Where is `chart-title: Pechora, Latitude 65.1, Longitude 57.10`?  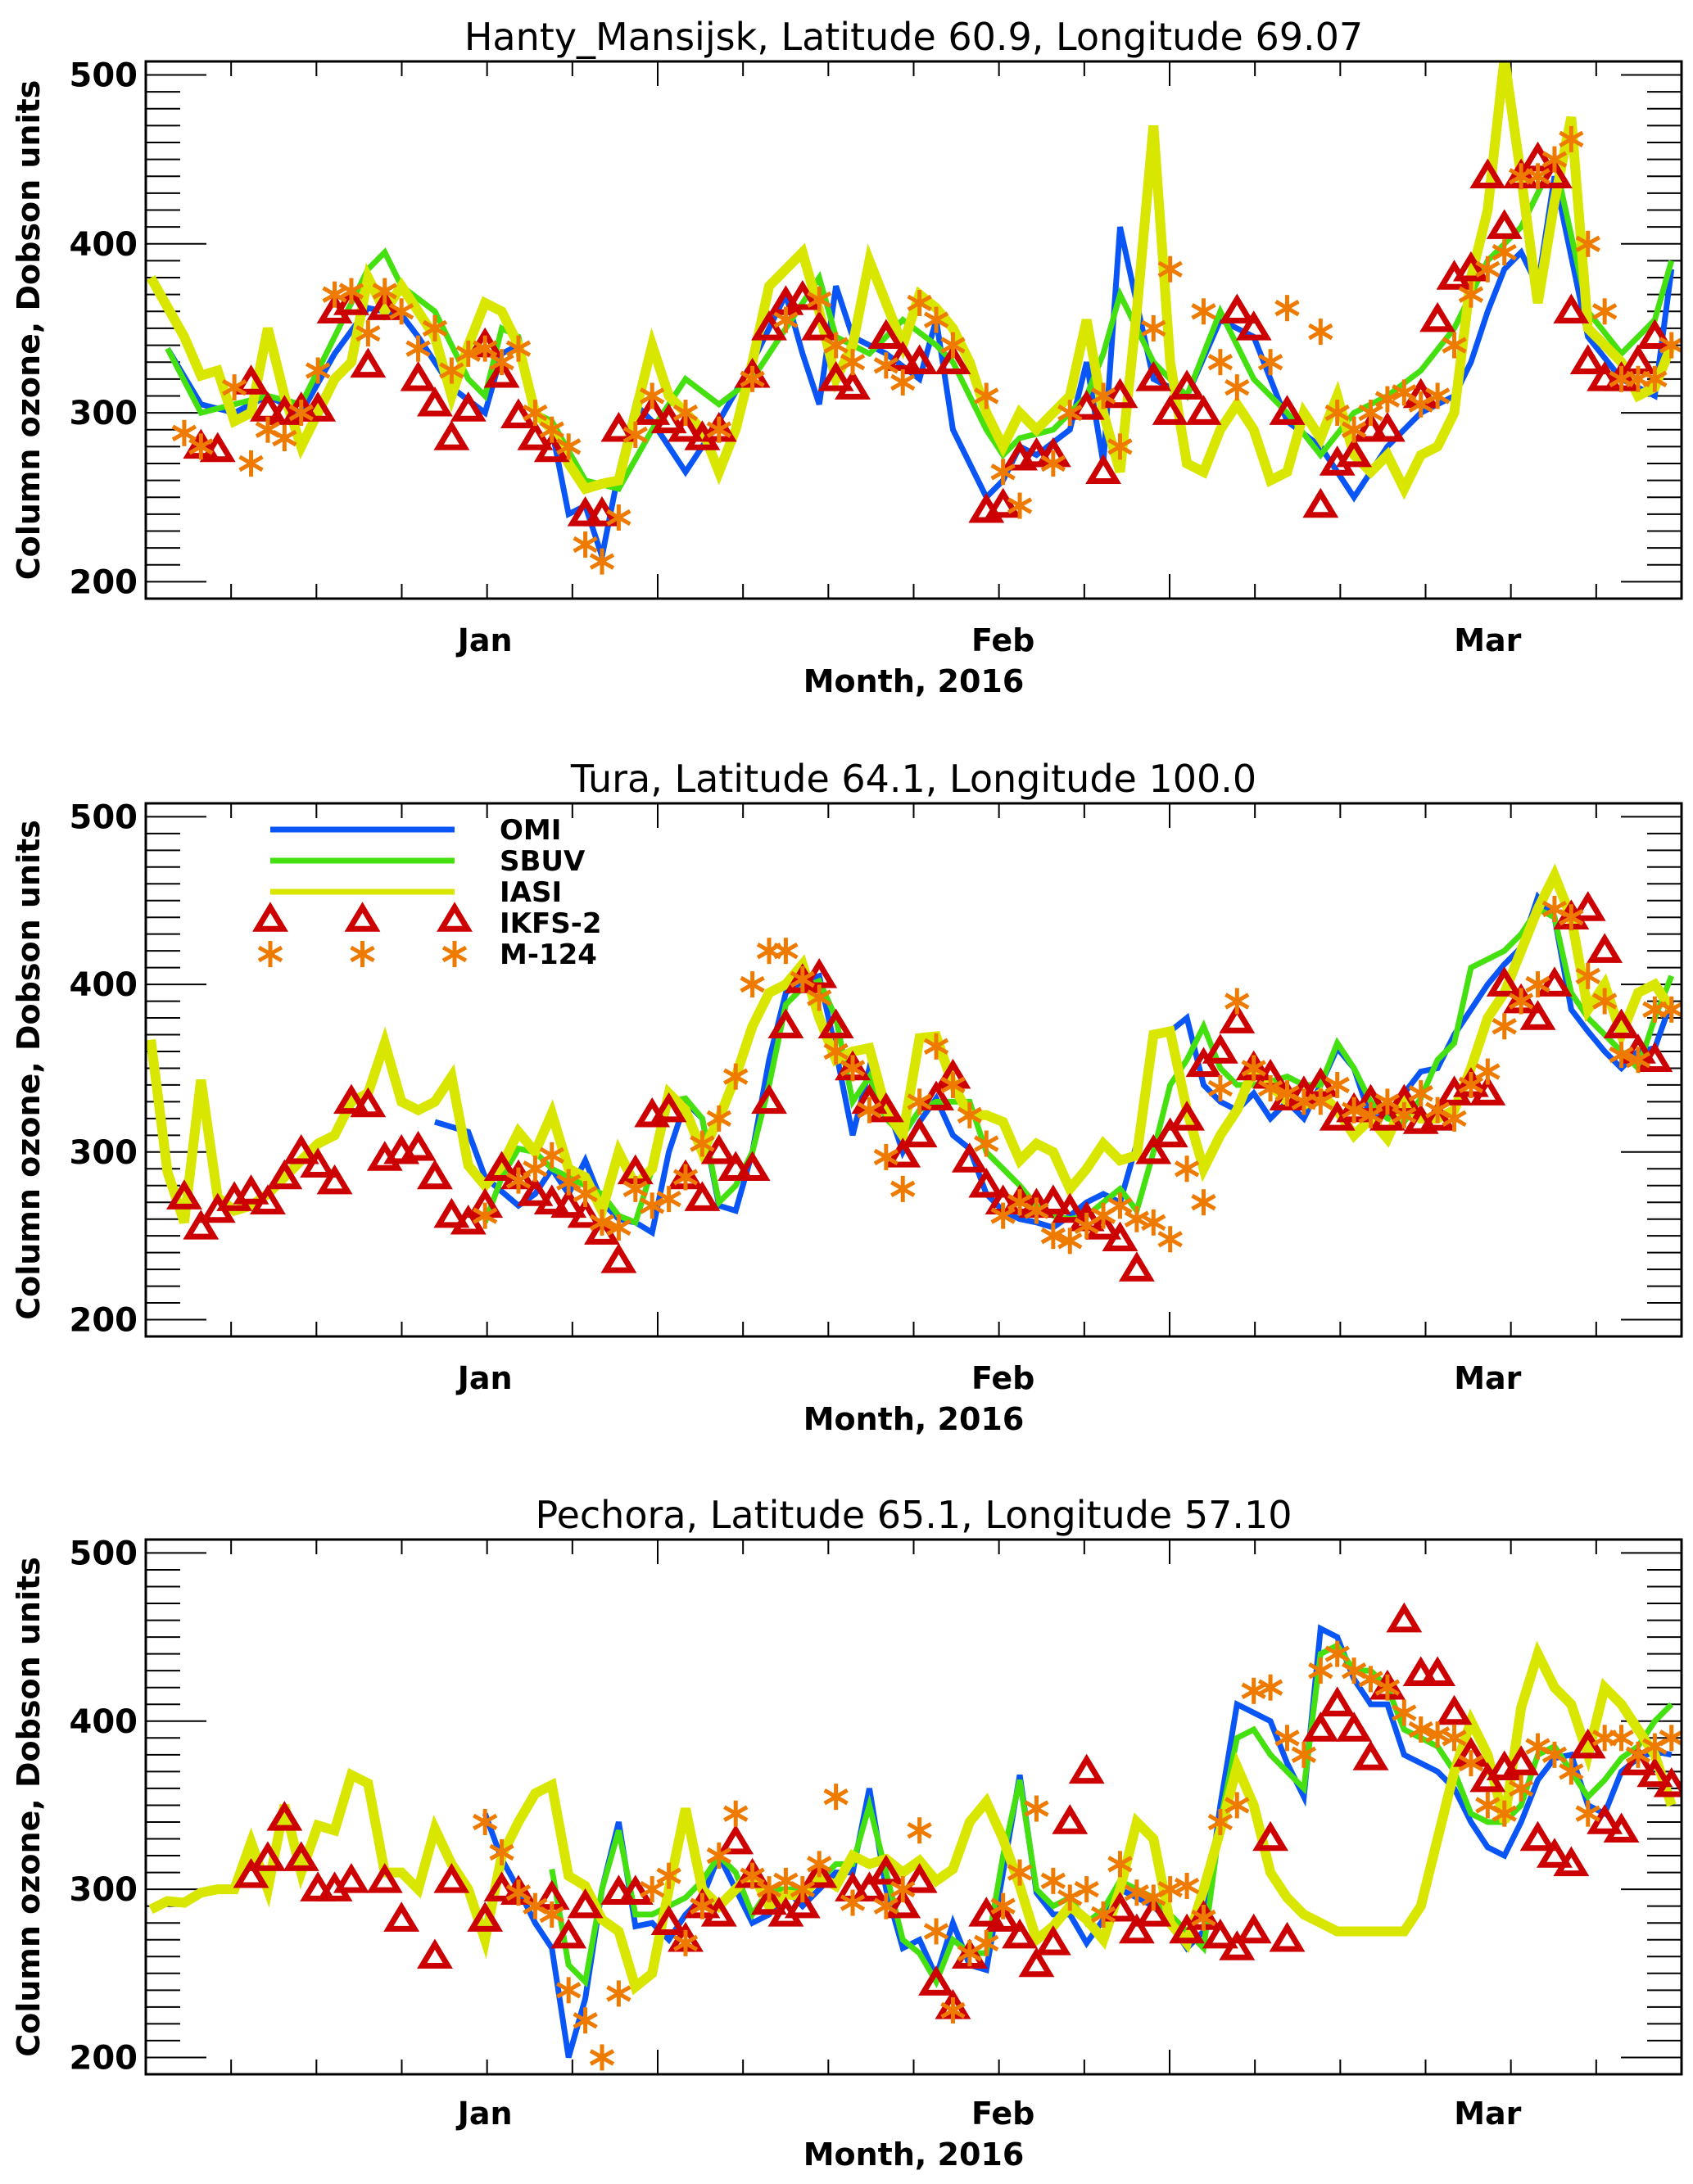 chart-title: Pechora, Latitude 65.1, Longitude 57.10 is located at coordinates (913, 1515).